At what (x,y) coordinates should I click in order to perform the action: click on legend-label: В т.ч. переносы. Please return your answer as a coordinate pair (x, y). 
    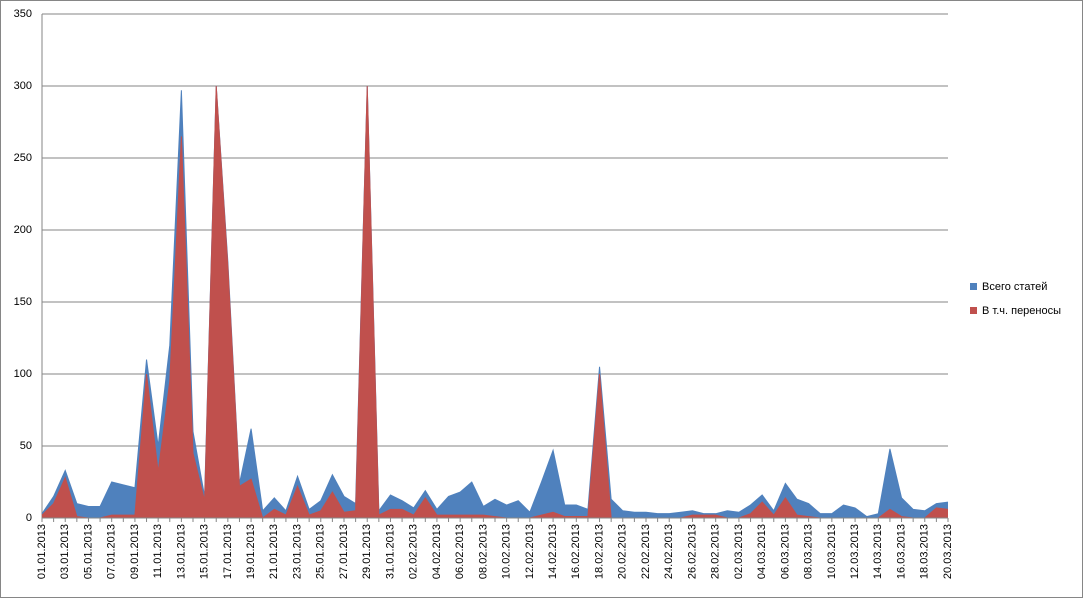
    Looking at the image, I should click on (1021, 311).